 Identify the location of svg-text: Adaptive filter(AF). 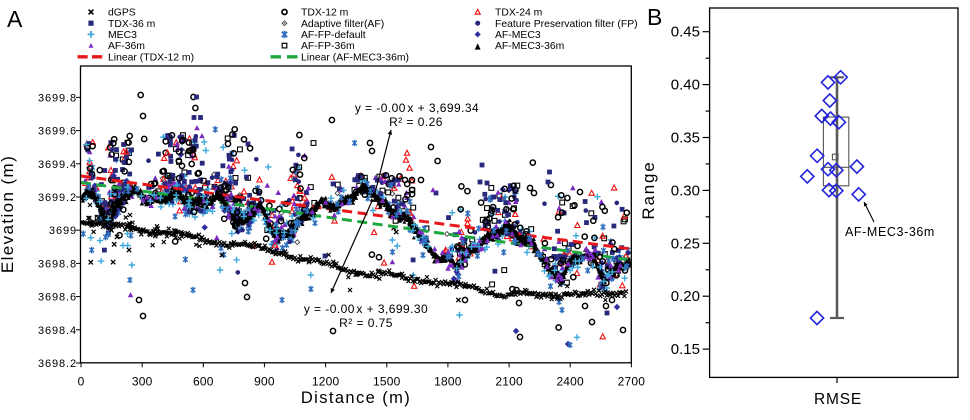
(342, 24).